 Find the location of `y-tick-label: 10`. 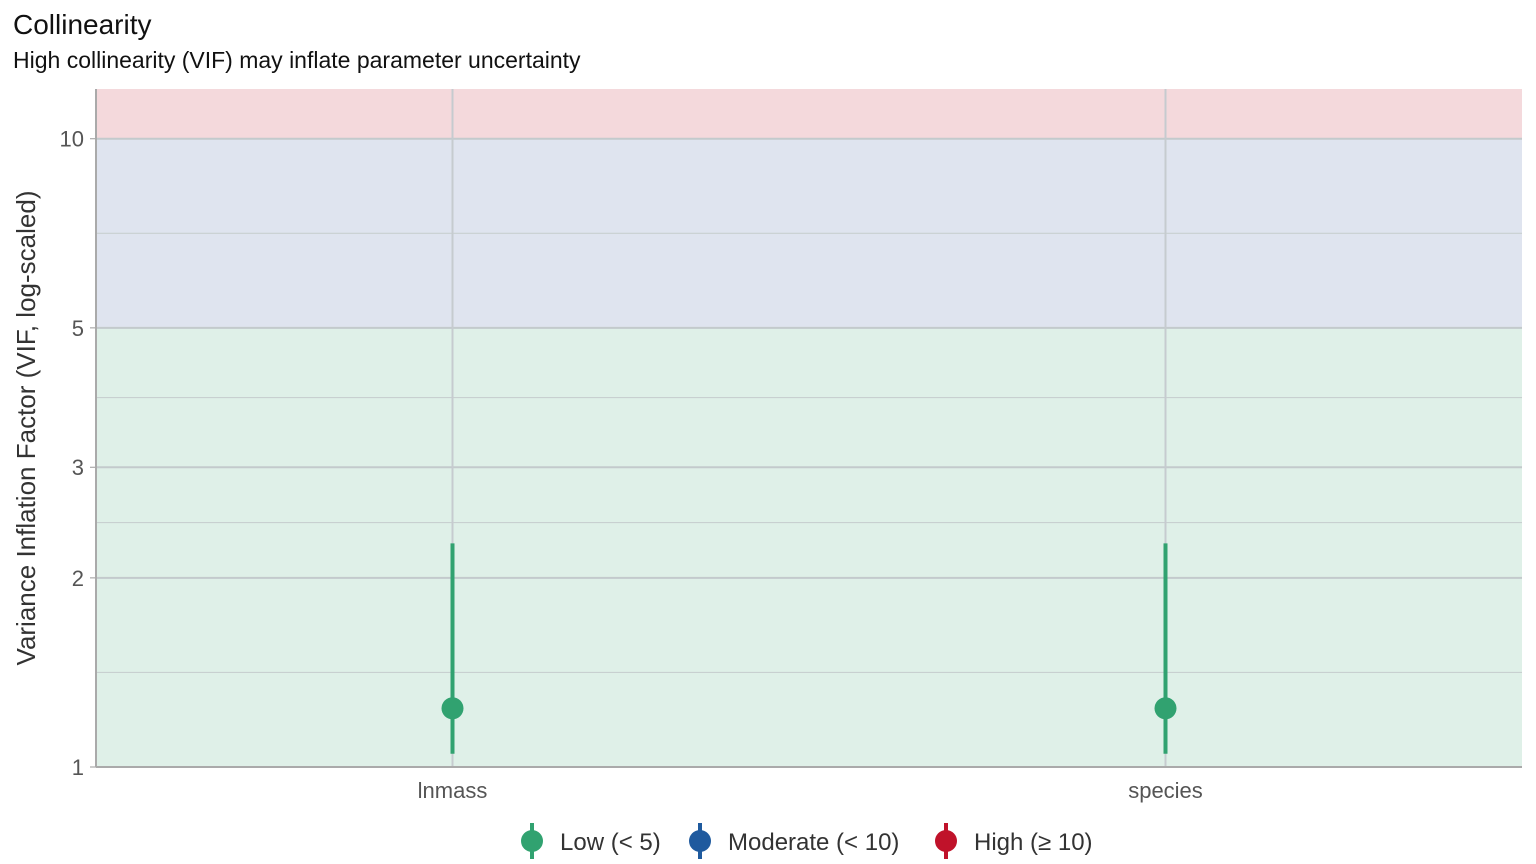

y-tick-label: 10 is located at coordinates (72, 139).